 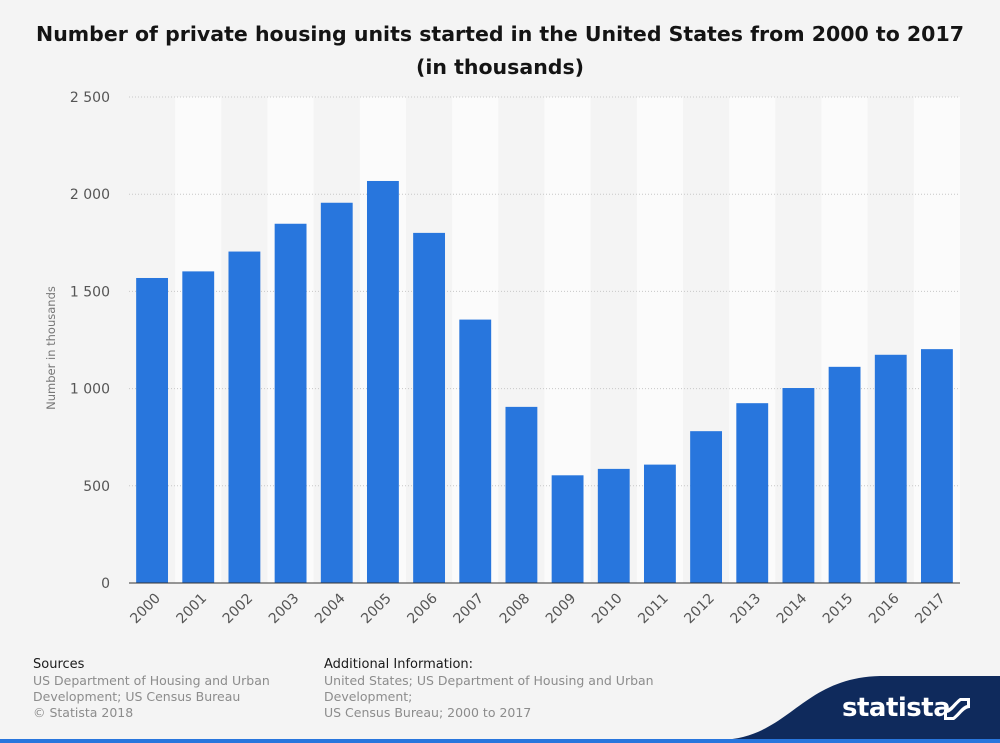 I want to click on y-tick-label: 0, so click(x=105, y=584).